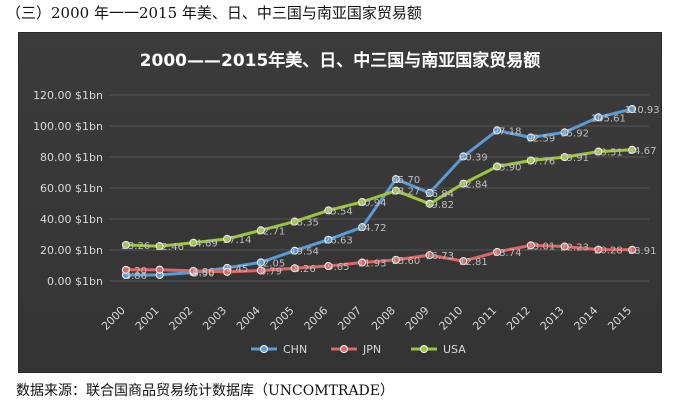 This screenshot has height=408, width=681. What do you see at coordinates (371, 349) in the screenshot?
I see `legend-label-jpn: JPN` at bounding box center [371, 349].